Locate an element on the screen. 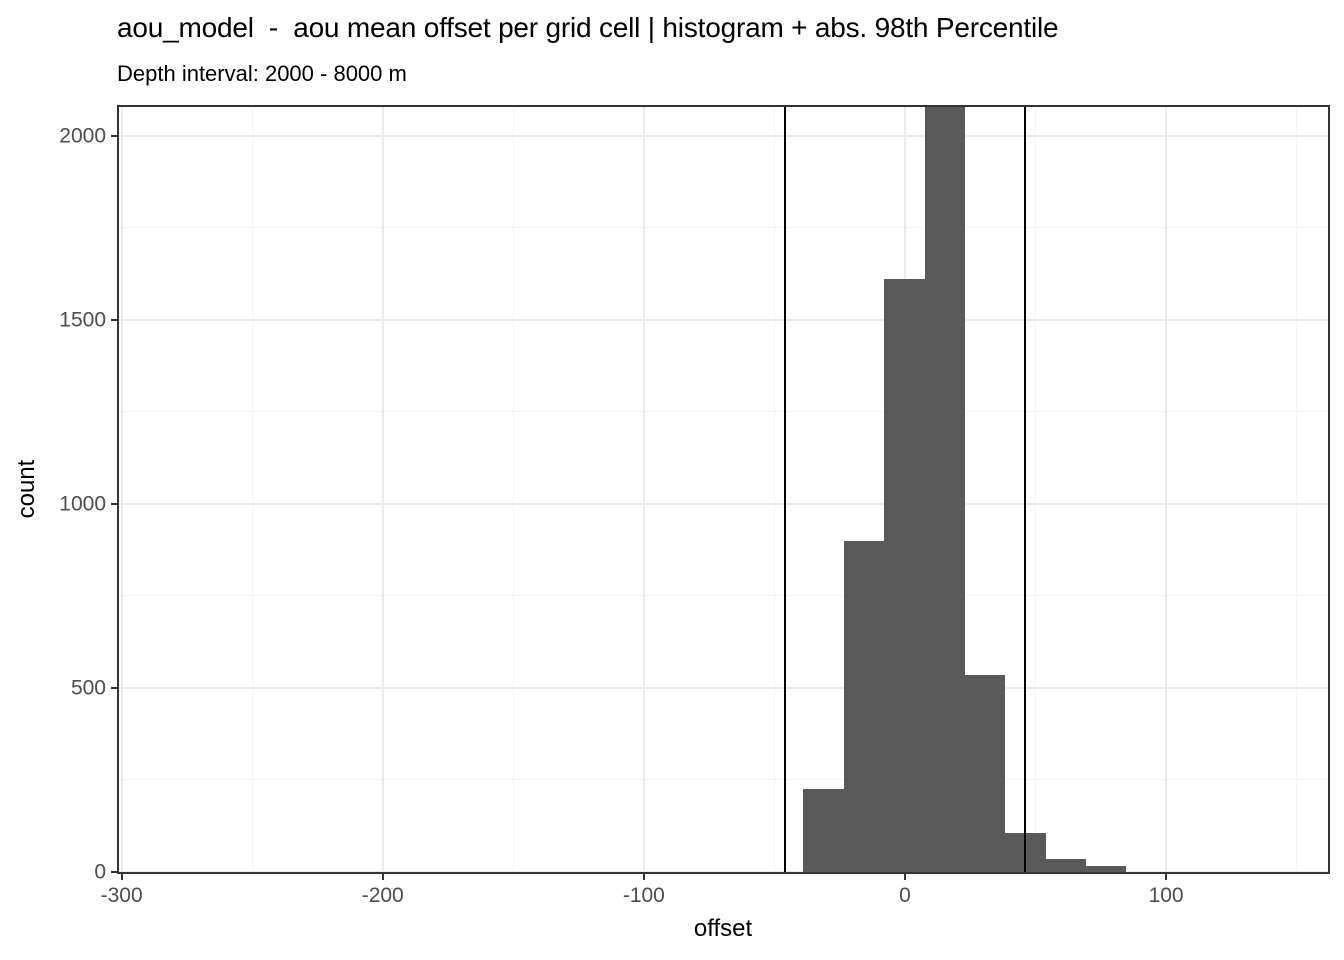 The image size is (1344, 960). y-tick-label: 1000 is located at coordinates (82, 504).